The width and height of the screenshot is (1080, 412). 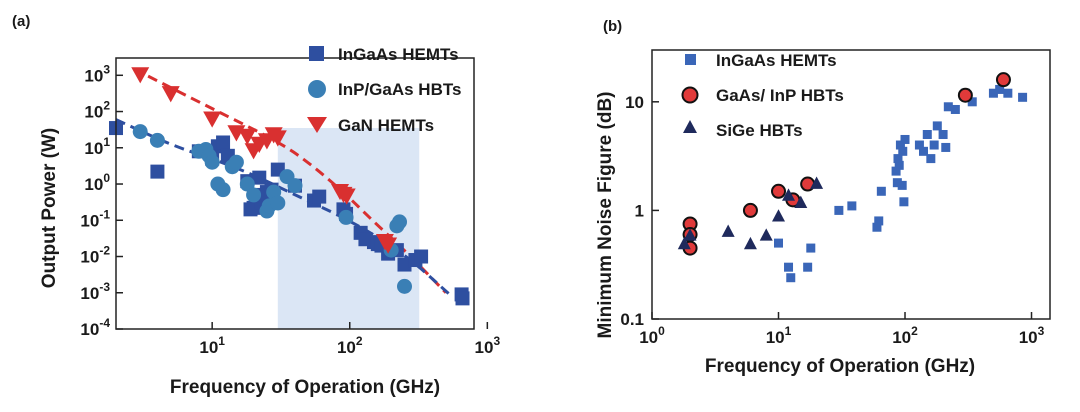 I want to click on legend-b: InGaAs HEMTs GaAs/ InP HBTs SiGe HBTs, so click(x=762, y=95).